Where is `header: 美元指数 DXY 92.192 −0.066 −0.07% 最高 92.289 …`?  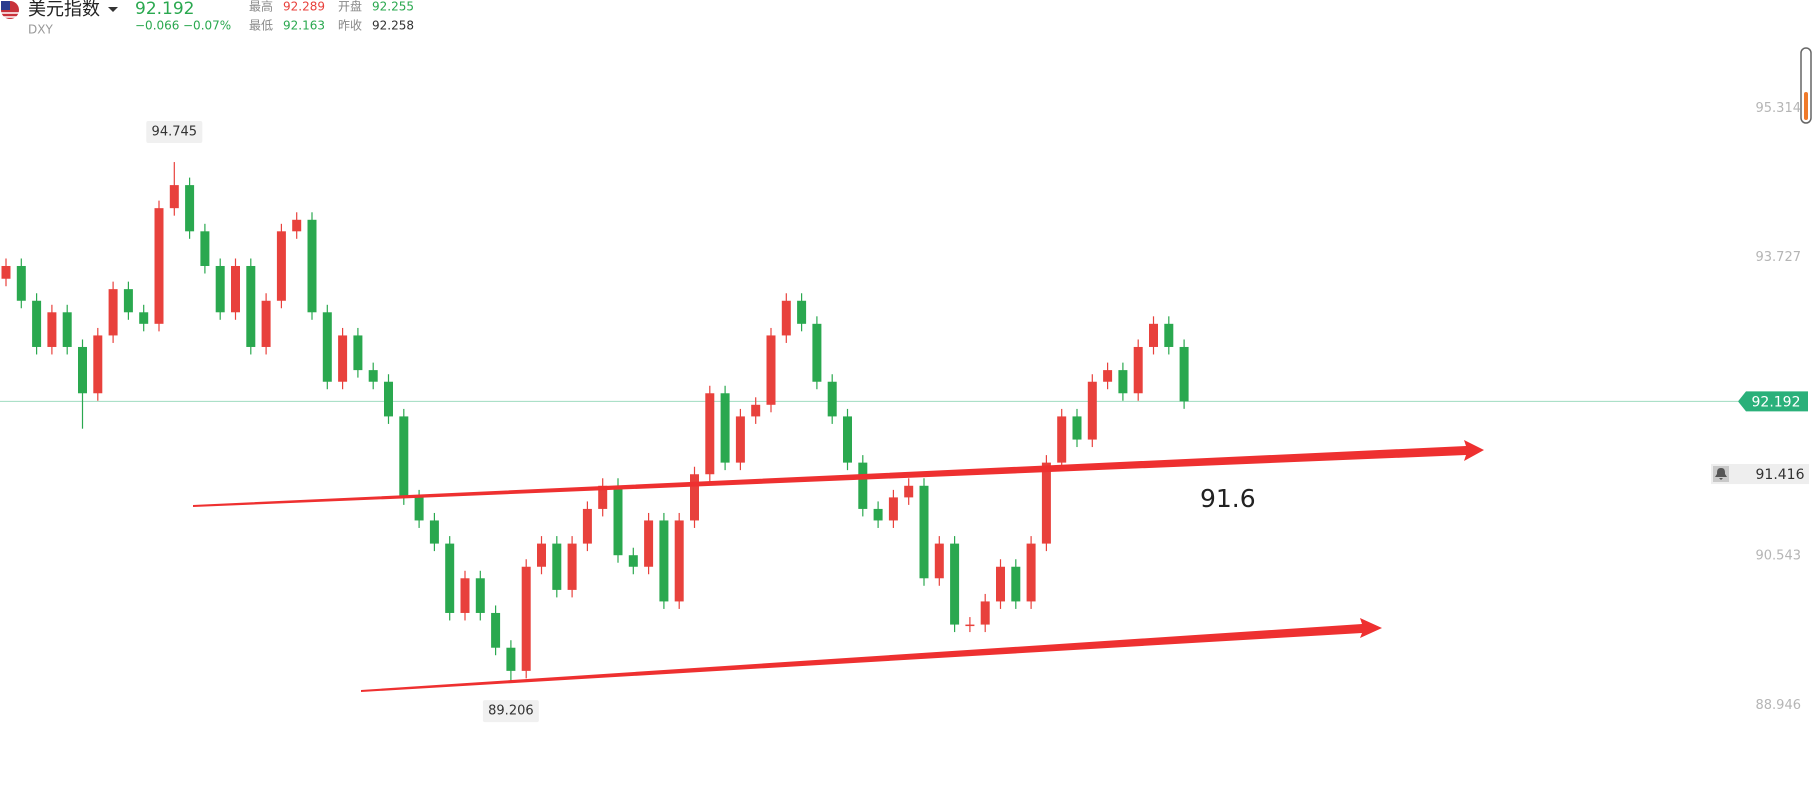
header: 美元指数 DXY 92.192 −0.066 −0.07% 最高 92.289 … is located at coordinates (207, 18).